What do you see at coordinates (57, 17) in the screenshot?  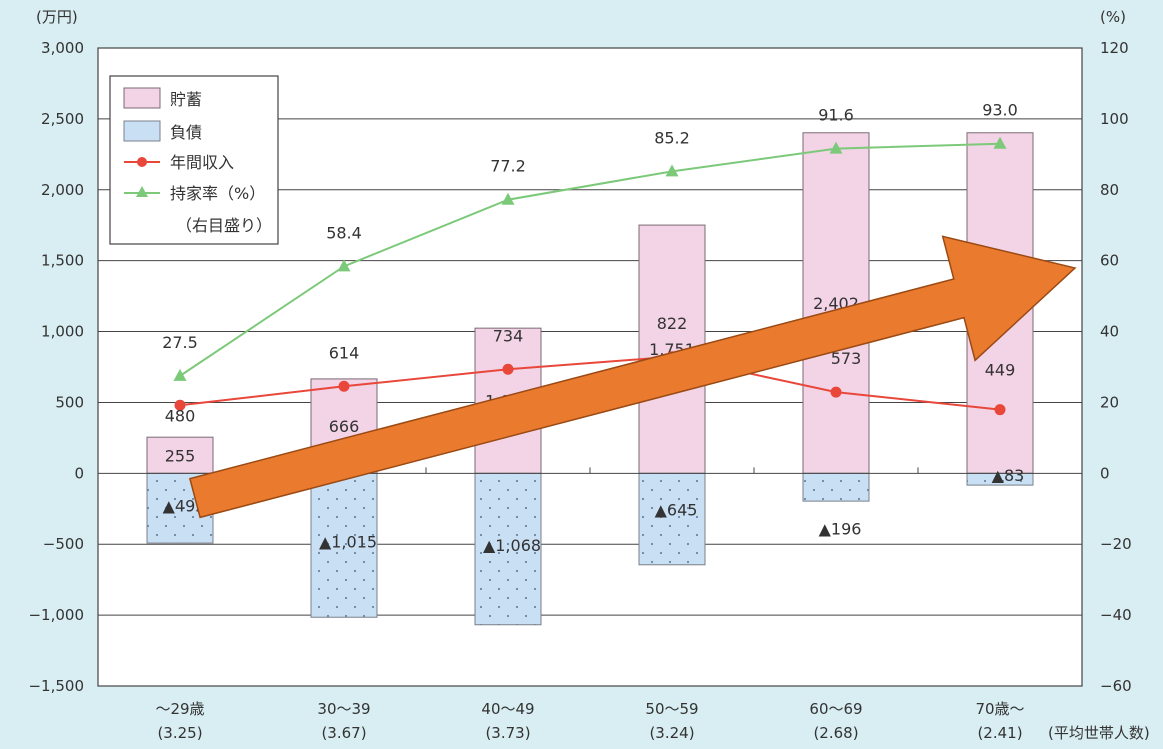 I see `left-axis-unit: (万円)` at bounding box center [57, 17].